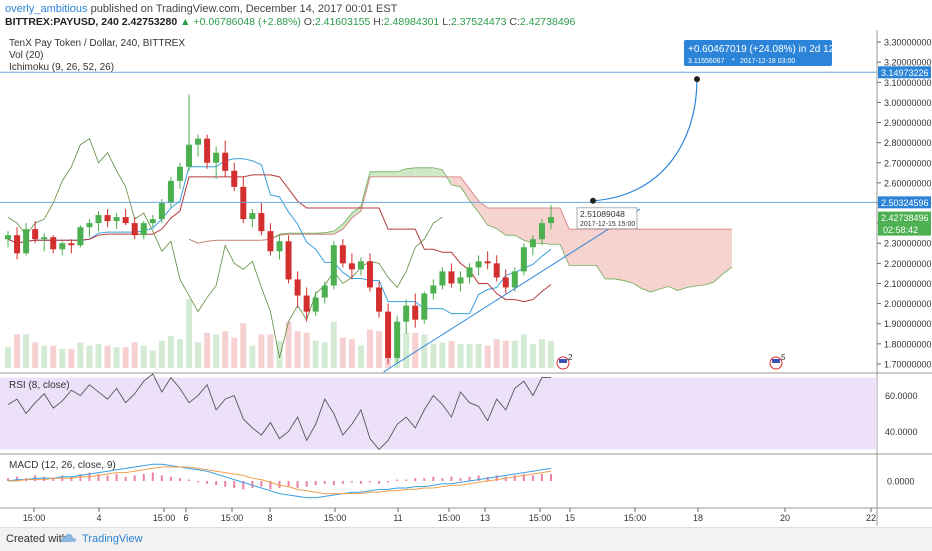  Describe the element at coordinates (904, 72) in the screenshot. I see `price-marker` at that location.